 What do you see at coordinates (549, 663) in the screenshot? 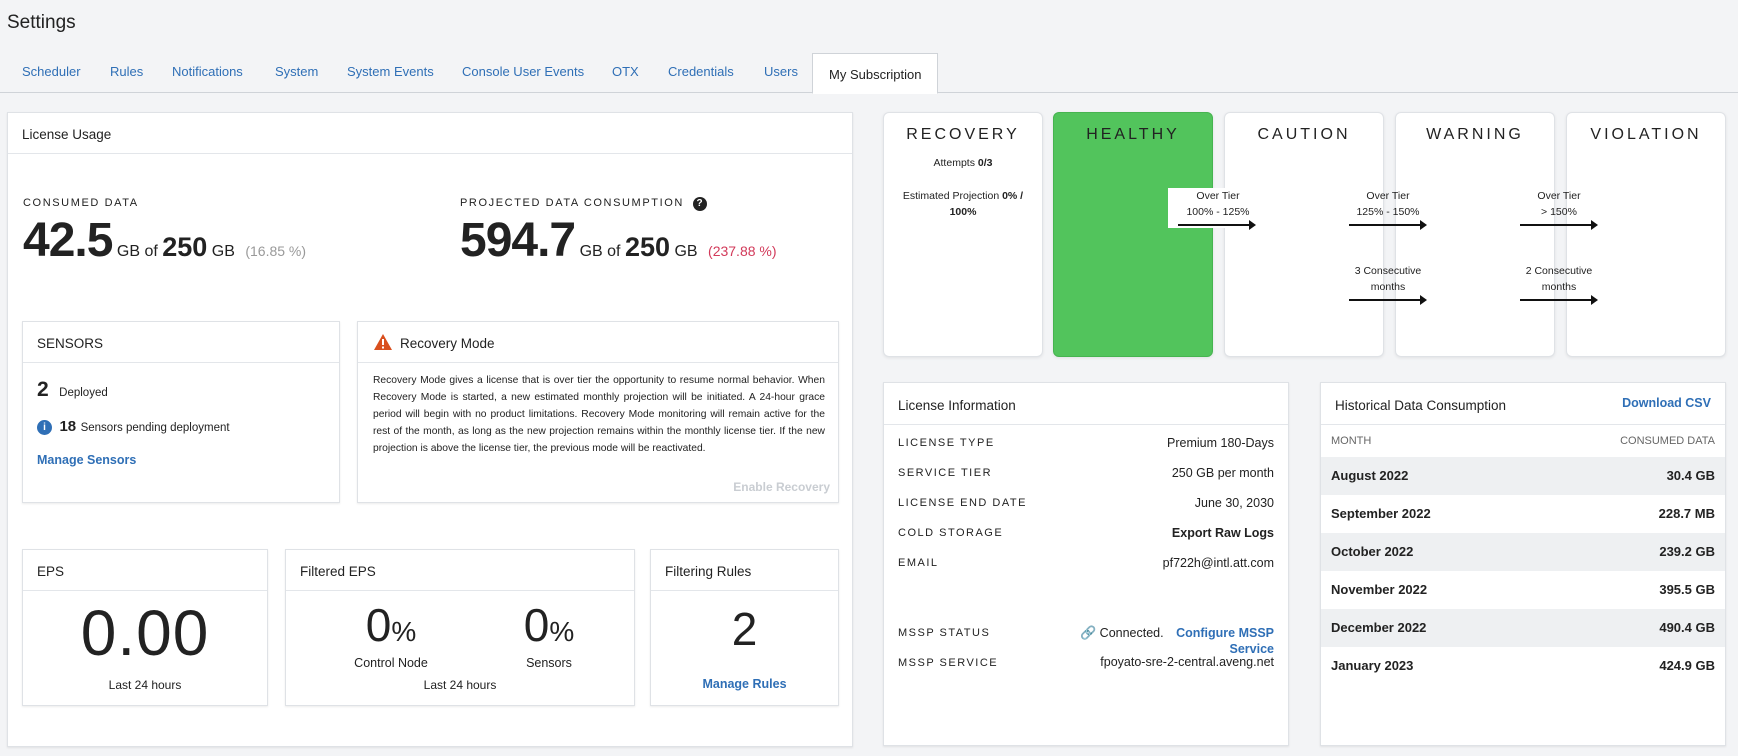
I see `sensors-eps-label: Sensors` at bounding box center [549, 663].